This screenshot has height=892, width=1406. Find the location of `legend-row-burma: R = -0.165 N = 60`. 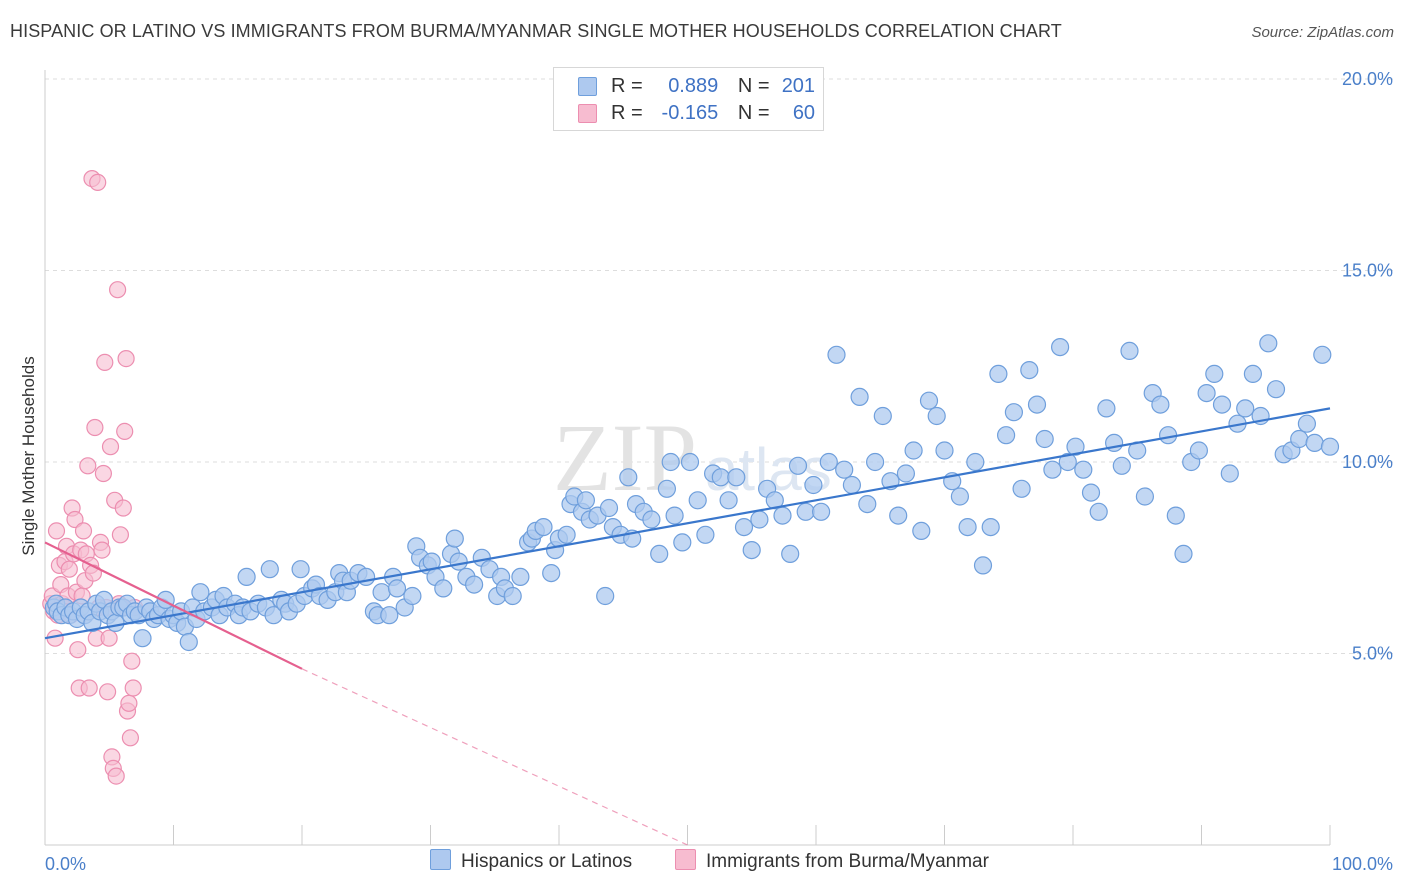

legend-row-burma: R = -0.165 N = 60 is located at coordinates (696, 114).